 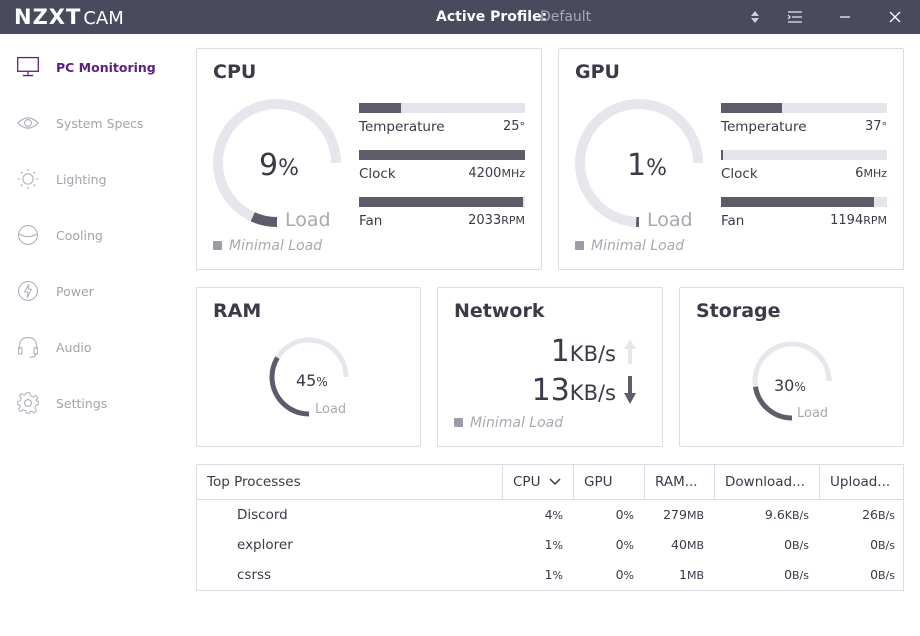 I want to click on storage-card: Storage 30% Load, so click(x=791, y=367).